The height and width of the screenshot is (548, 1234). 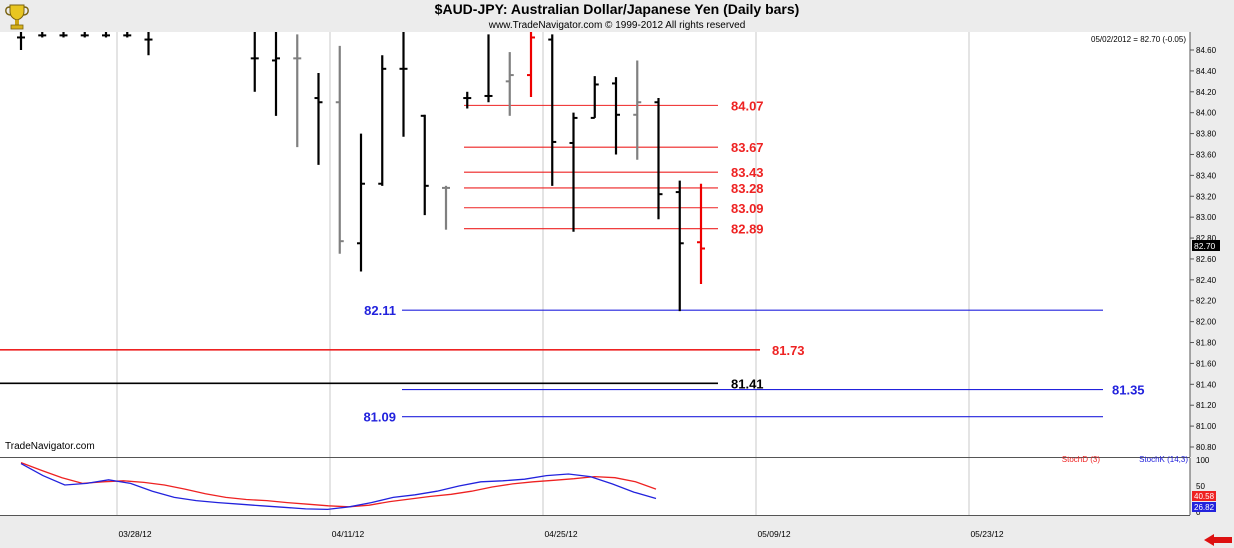 I want to click on current-price-tag-bg, so click(x=1206, y=245).